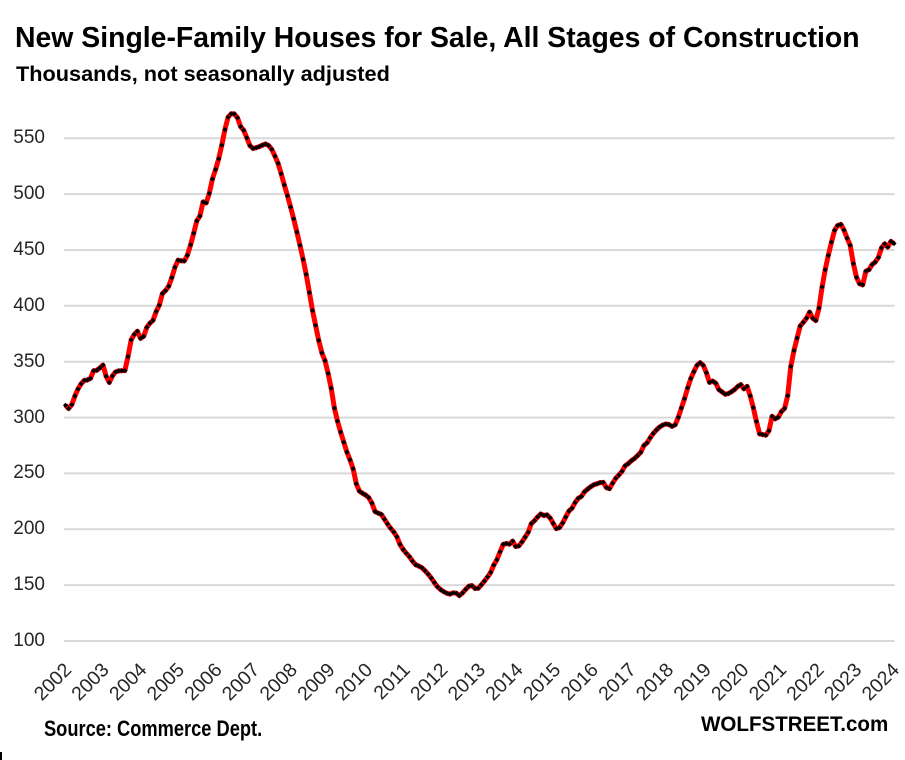  I want to click on svg-text: 2021, so click(768, 682).